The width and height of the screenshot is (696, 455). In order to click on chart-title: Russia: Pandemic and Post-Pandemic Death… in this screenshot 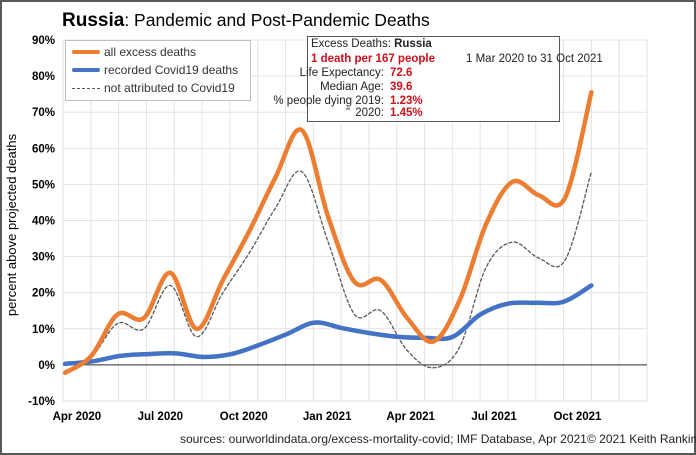, I will do `click(246, 21)`.